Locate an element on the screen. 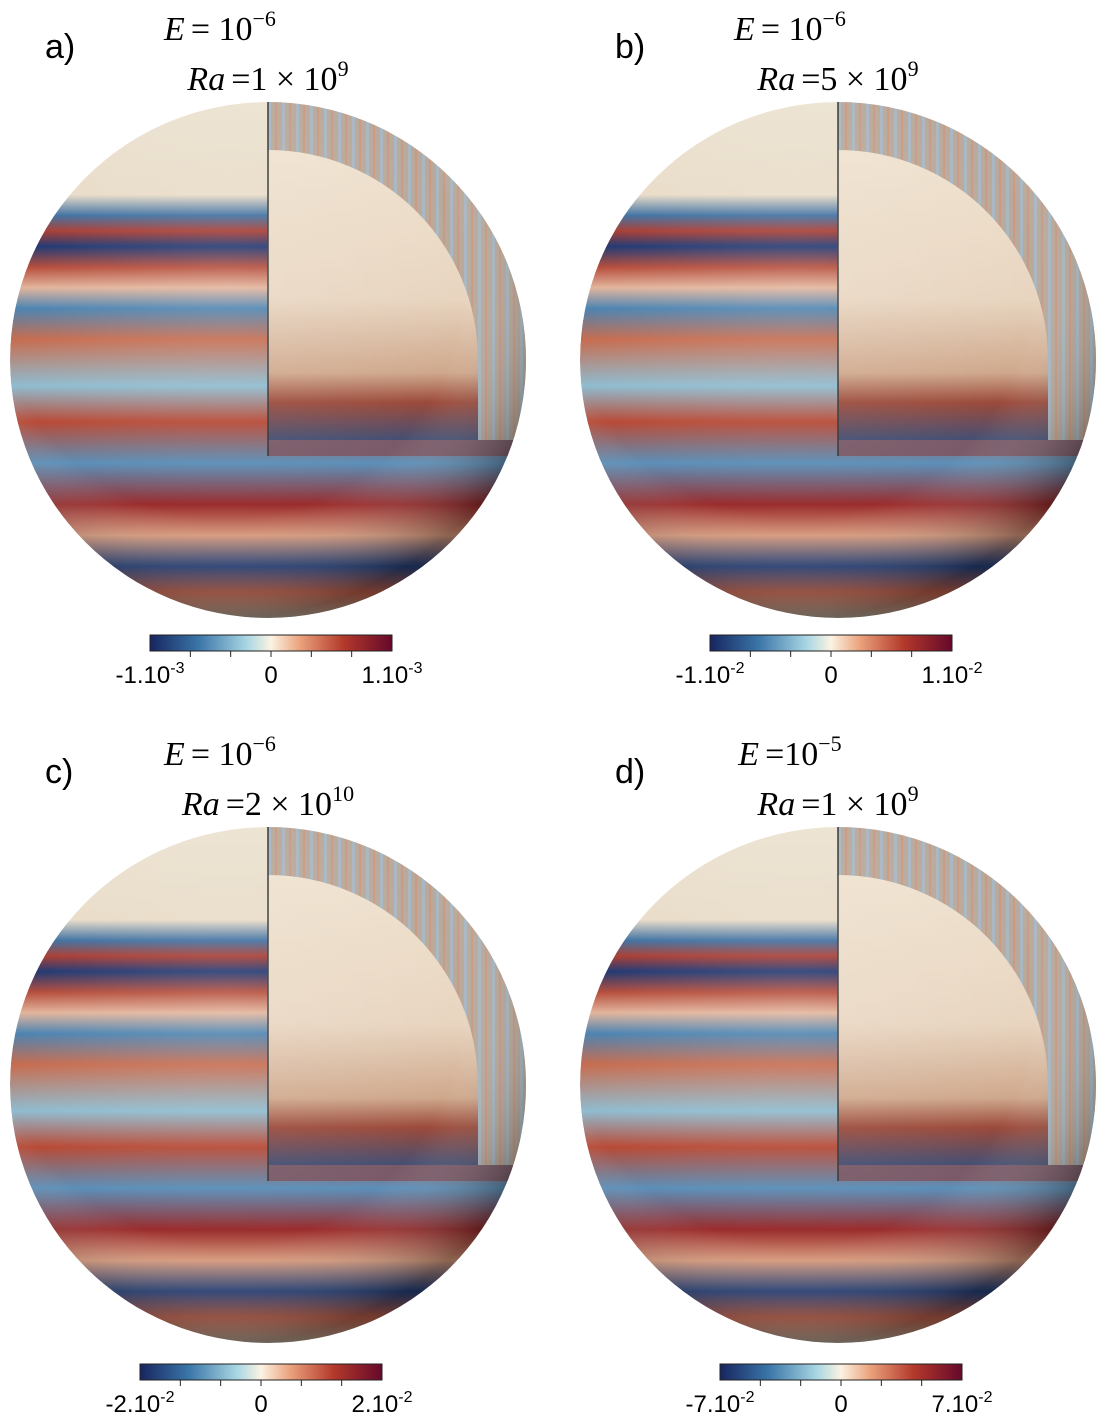 The height and width of the screenshot is (1421, 1097). colorbar-label: -1.10-3 is located at coordinates (150, 674).